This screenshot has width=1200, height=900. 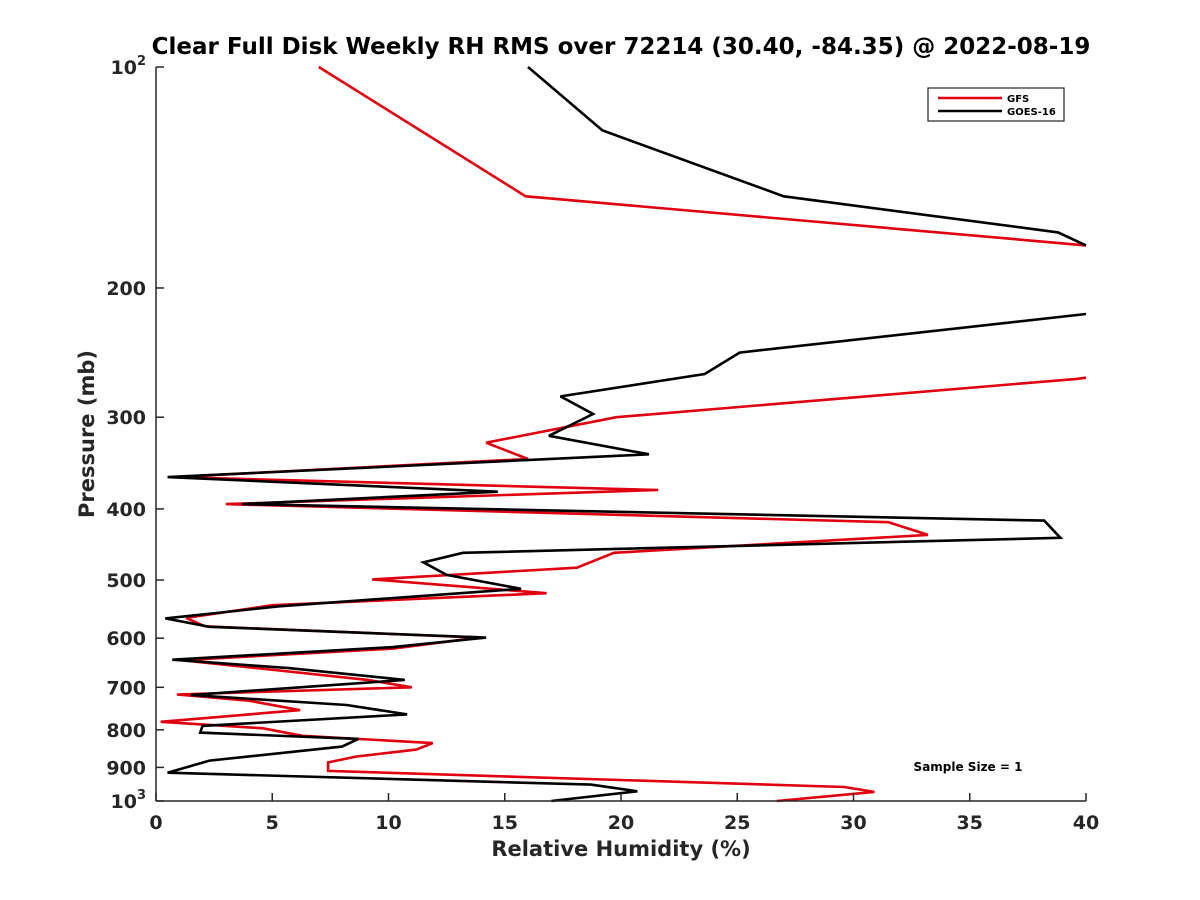 What do you see at coordinates (388, 823) in the screenshot?
I see `x-tick-label: 10` at bounding box center [388, 823].